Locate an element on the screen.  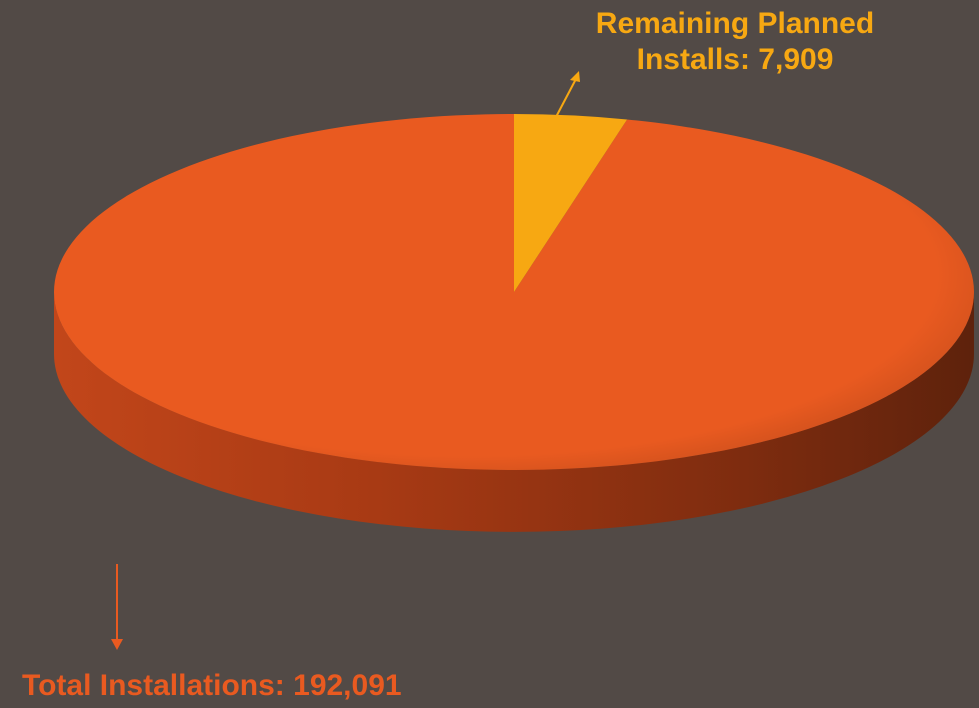
remaining-installs-label: Remaining Planned Installs: 7,909 is located at coordinates (735, 42).